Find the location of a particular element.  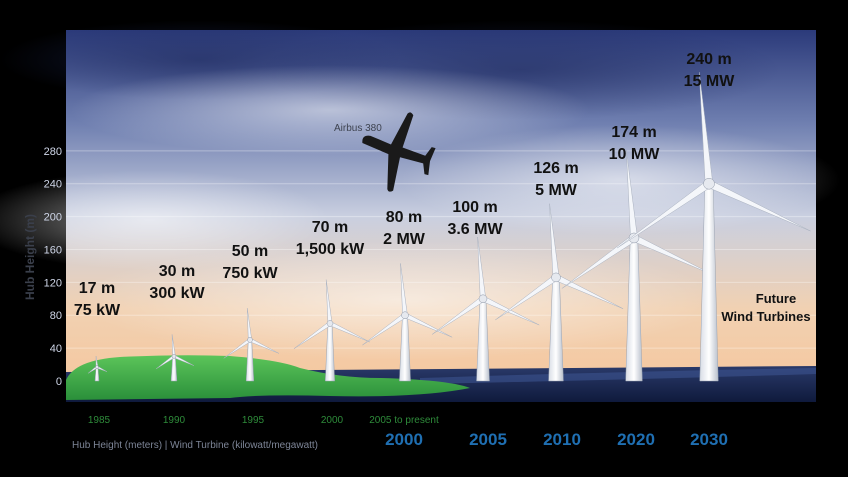

y-tick-label: 40 is located at coordinates (56, 349).